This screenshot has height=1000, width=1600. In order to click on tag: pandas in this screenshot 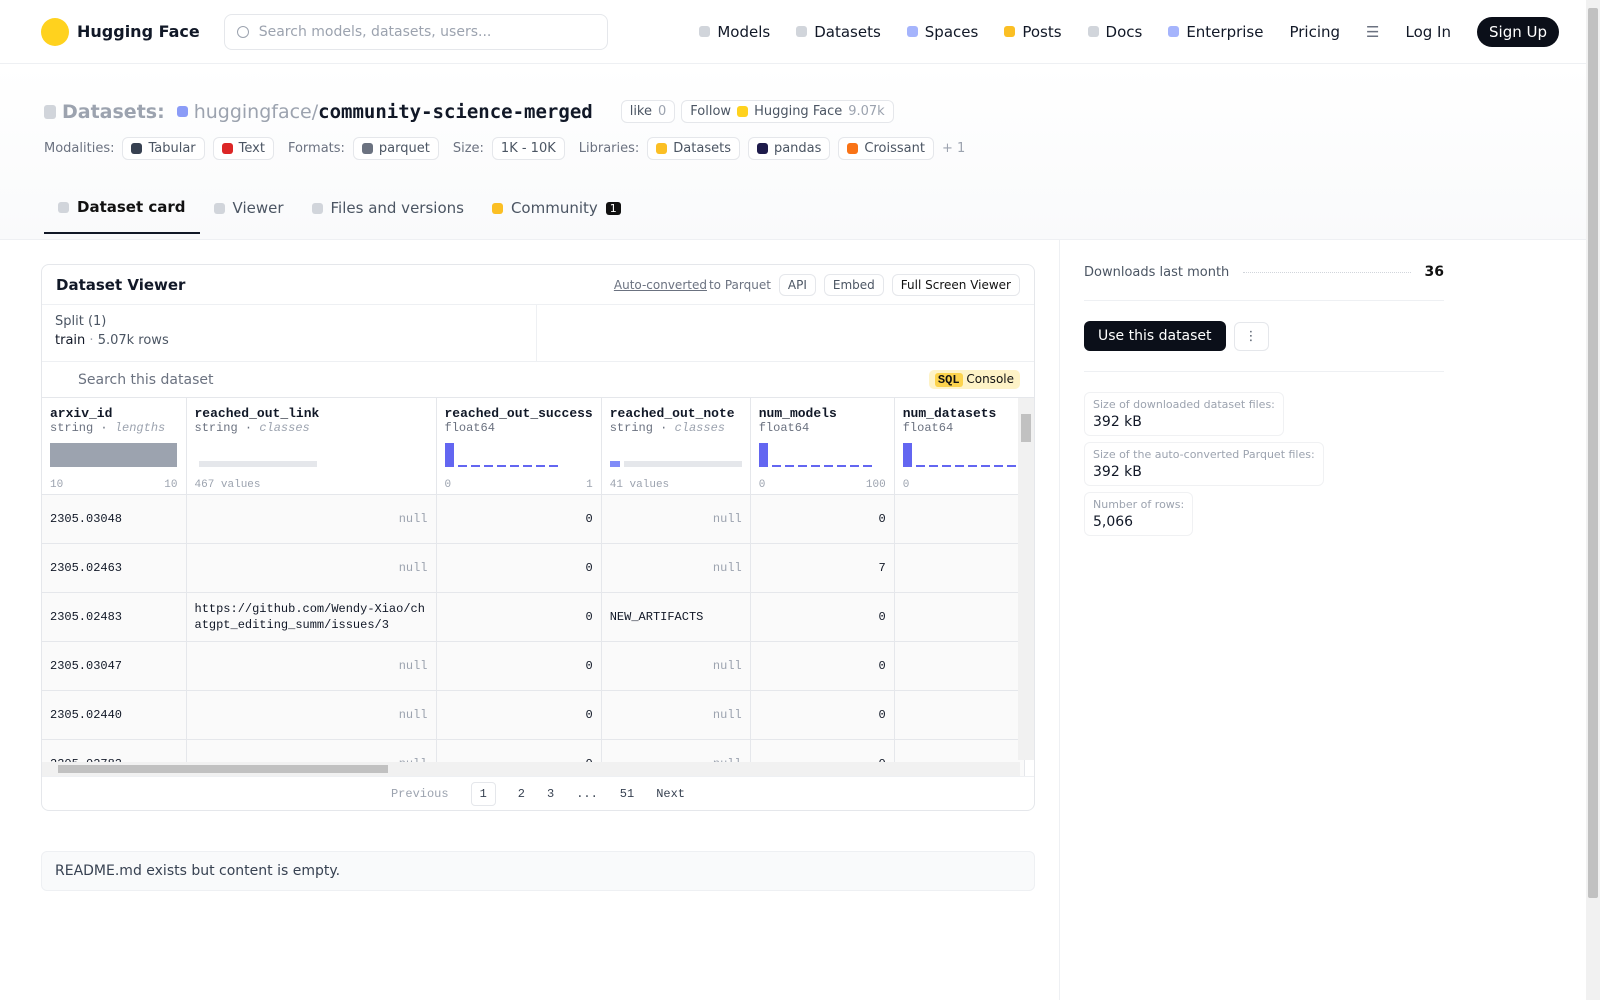, I will do `click(789, 148)`.